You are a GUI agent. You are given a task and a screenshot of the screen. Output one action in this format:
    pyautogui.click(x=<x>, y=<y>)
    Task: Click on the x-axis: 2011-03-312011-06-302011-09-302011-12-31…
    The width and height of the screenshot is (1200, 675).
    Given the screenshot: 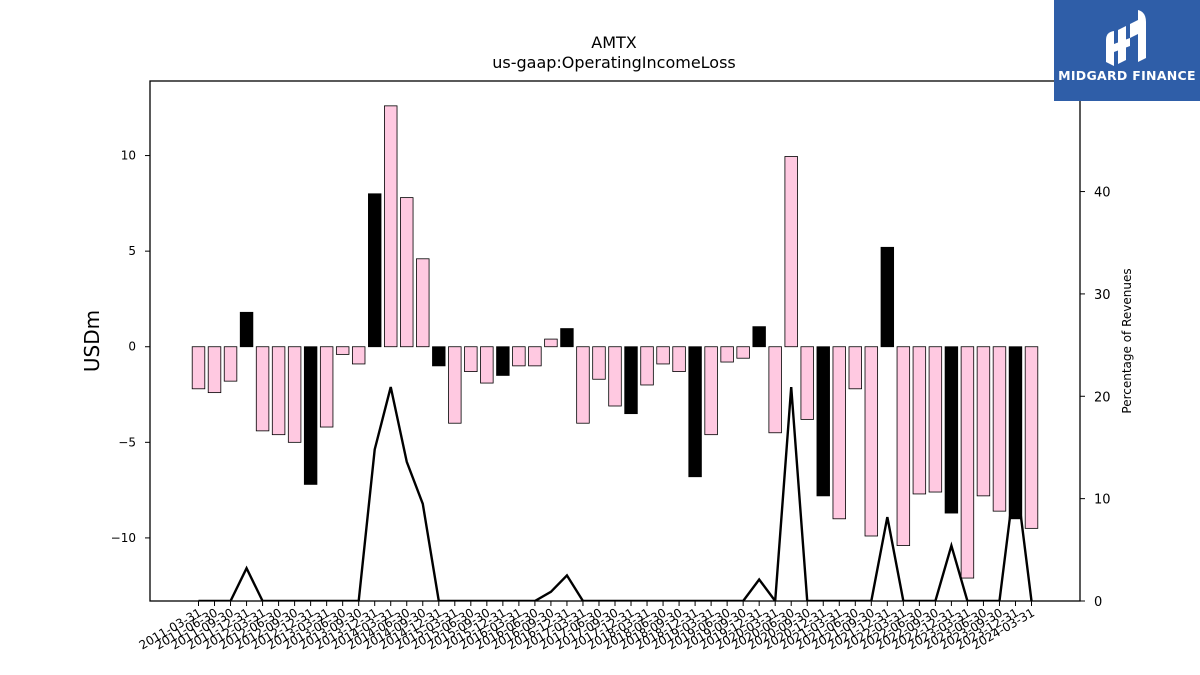 What is the action you would take?
    pyautogui.click(x=587, y=626)
    